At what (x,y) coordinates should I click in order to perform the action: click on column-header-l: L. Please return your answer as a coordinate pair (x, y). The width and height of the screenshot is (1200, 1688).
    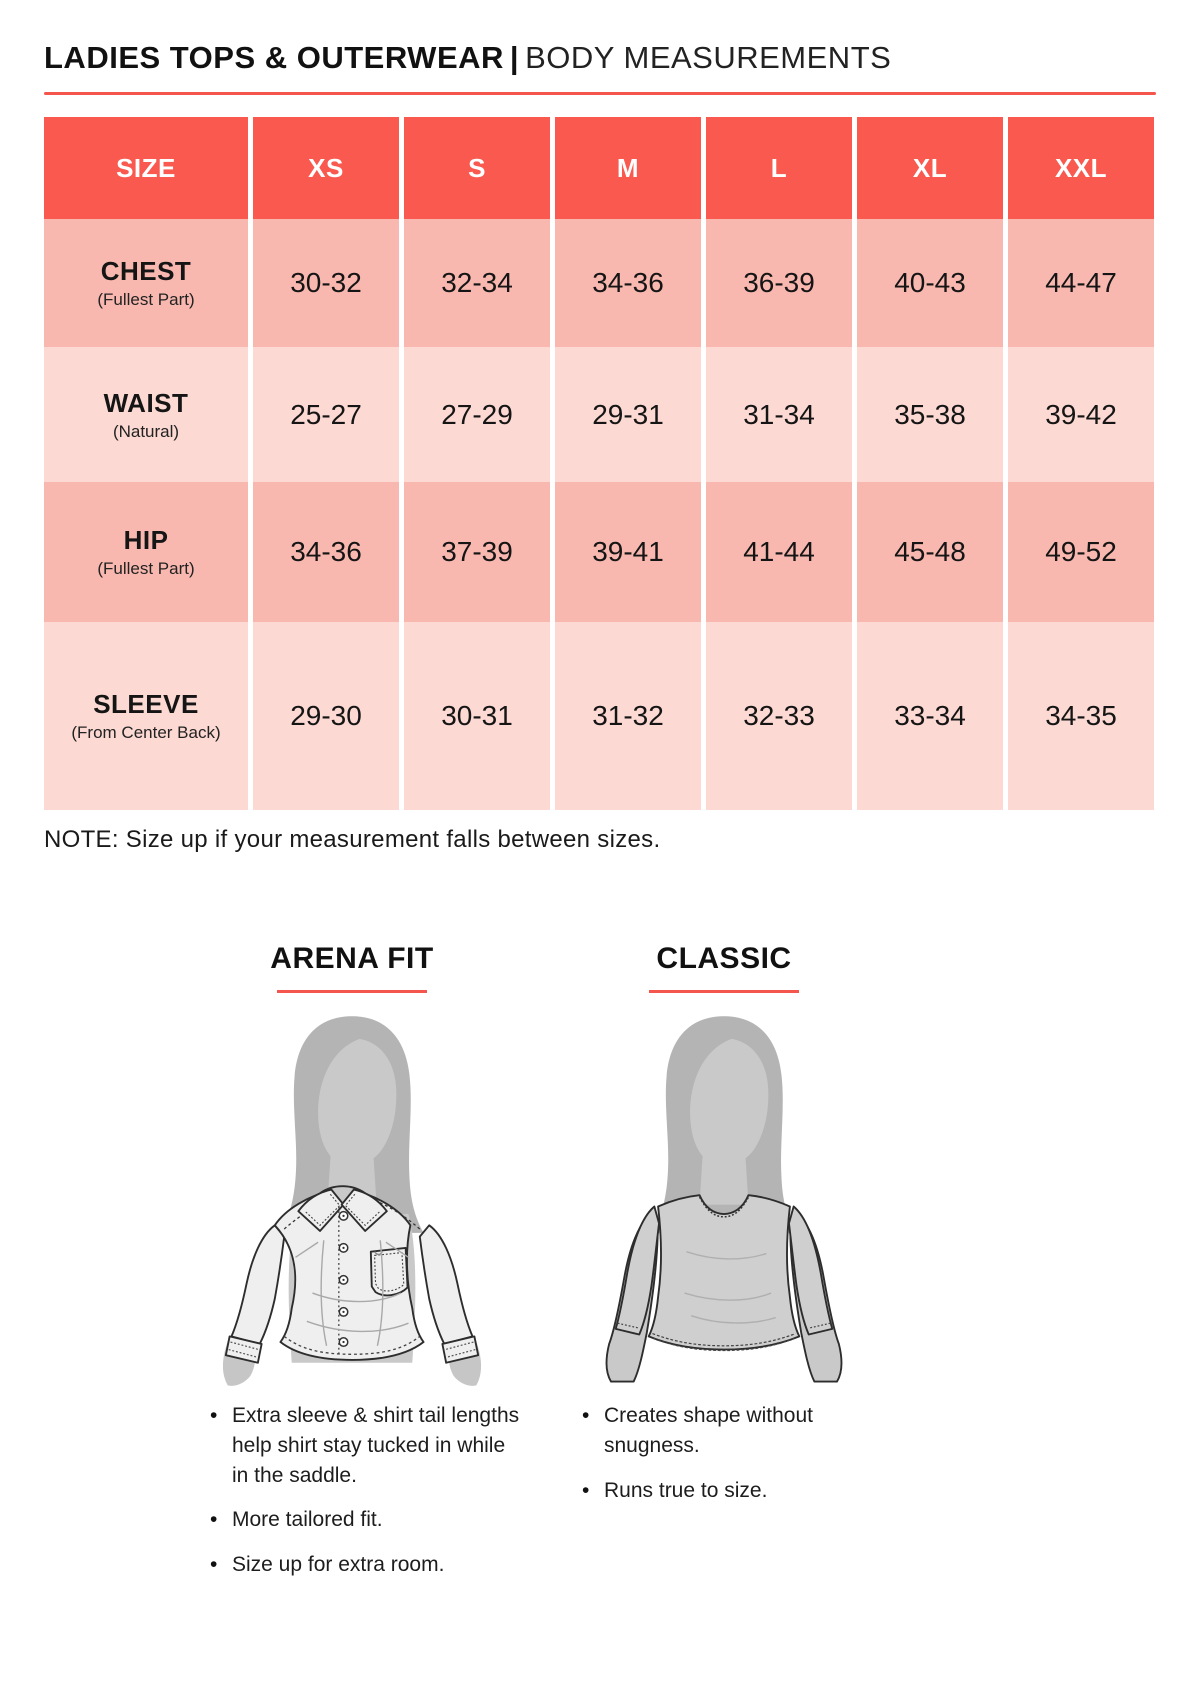
    Looking at the image, I should click on (779, 168).